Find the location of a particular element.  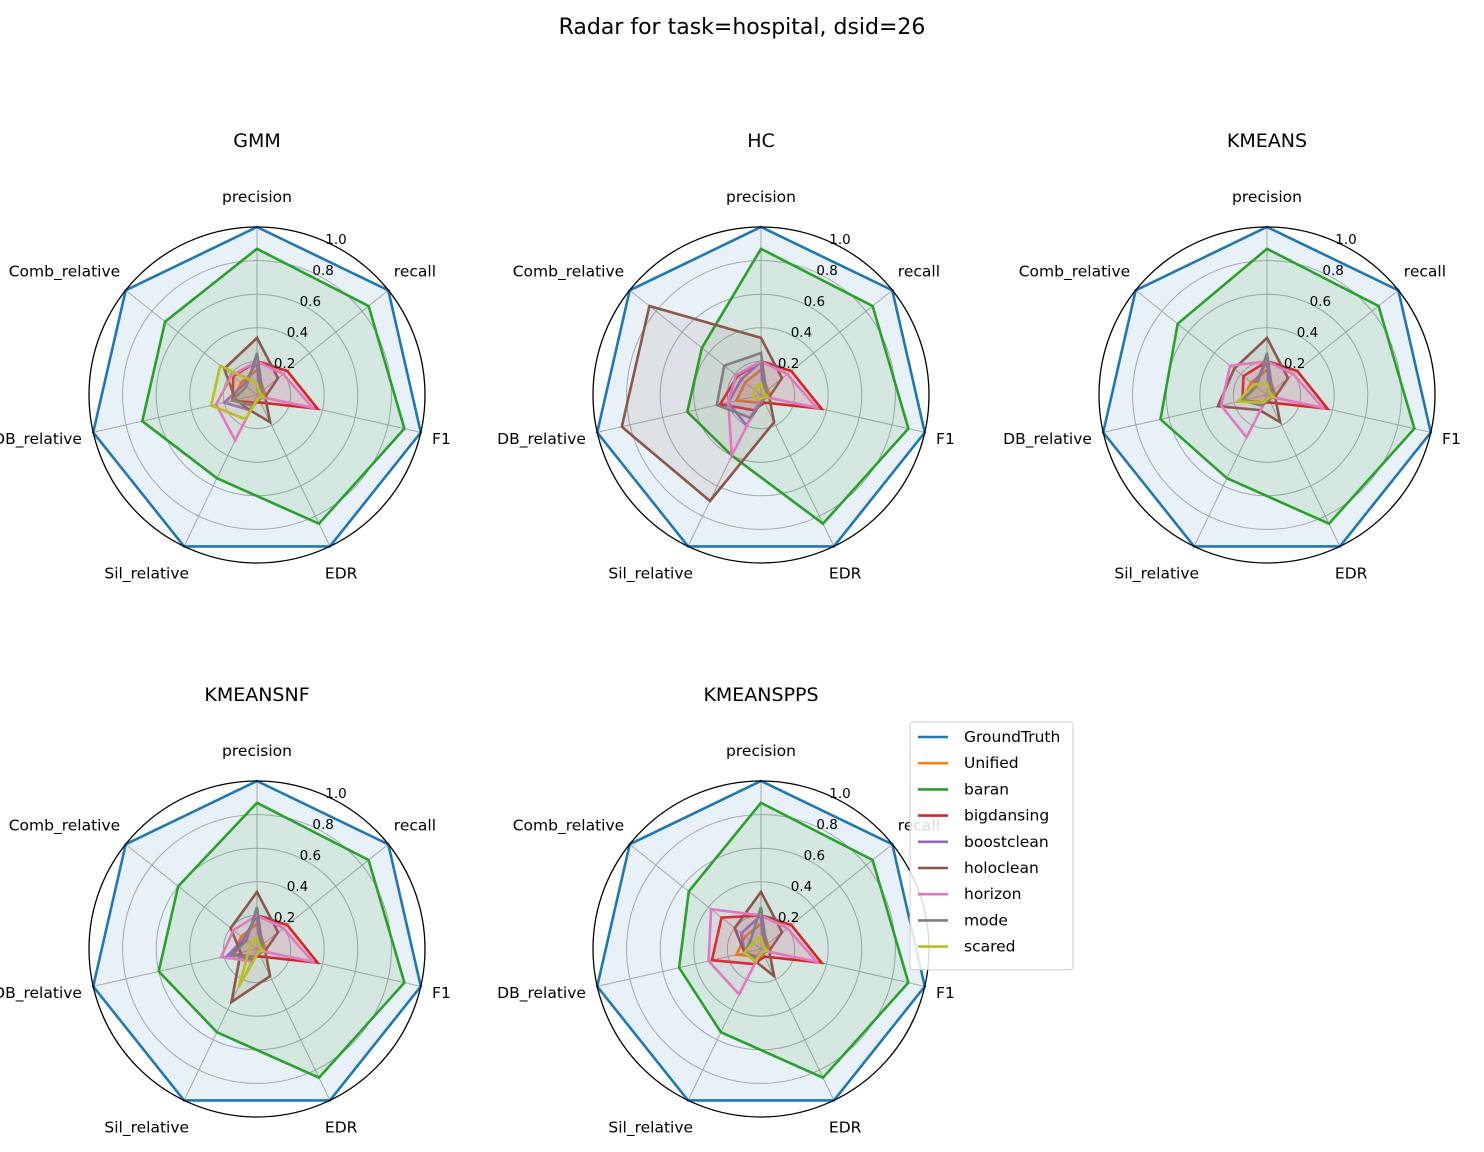

series-horizon is located at coordinates (764, 952).